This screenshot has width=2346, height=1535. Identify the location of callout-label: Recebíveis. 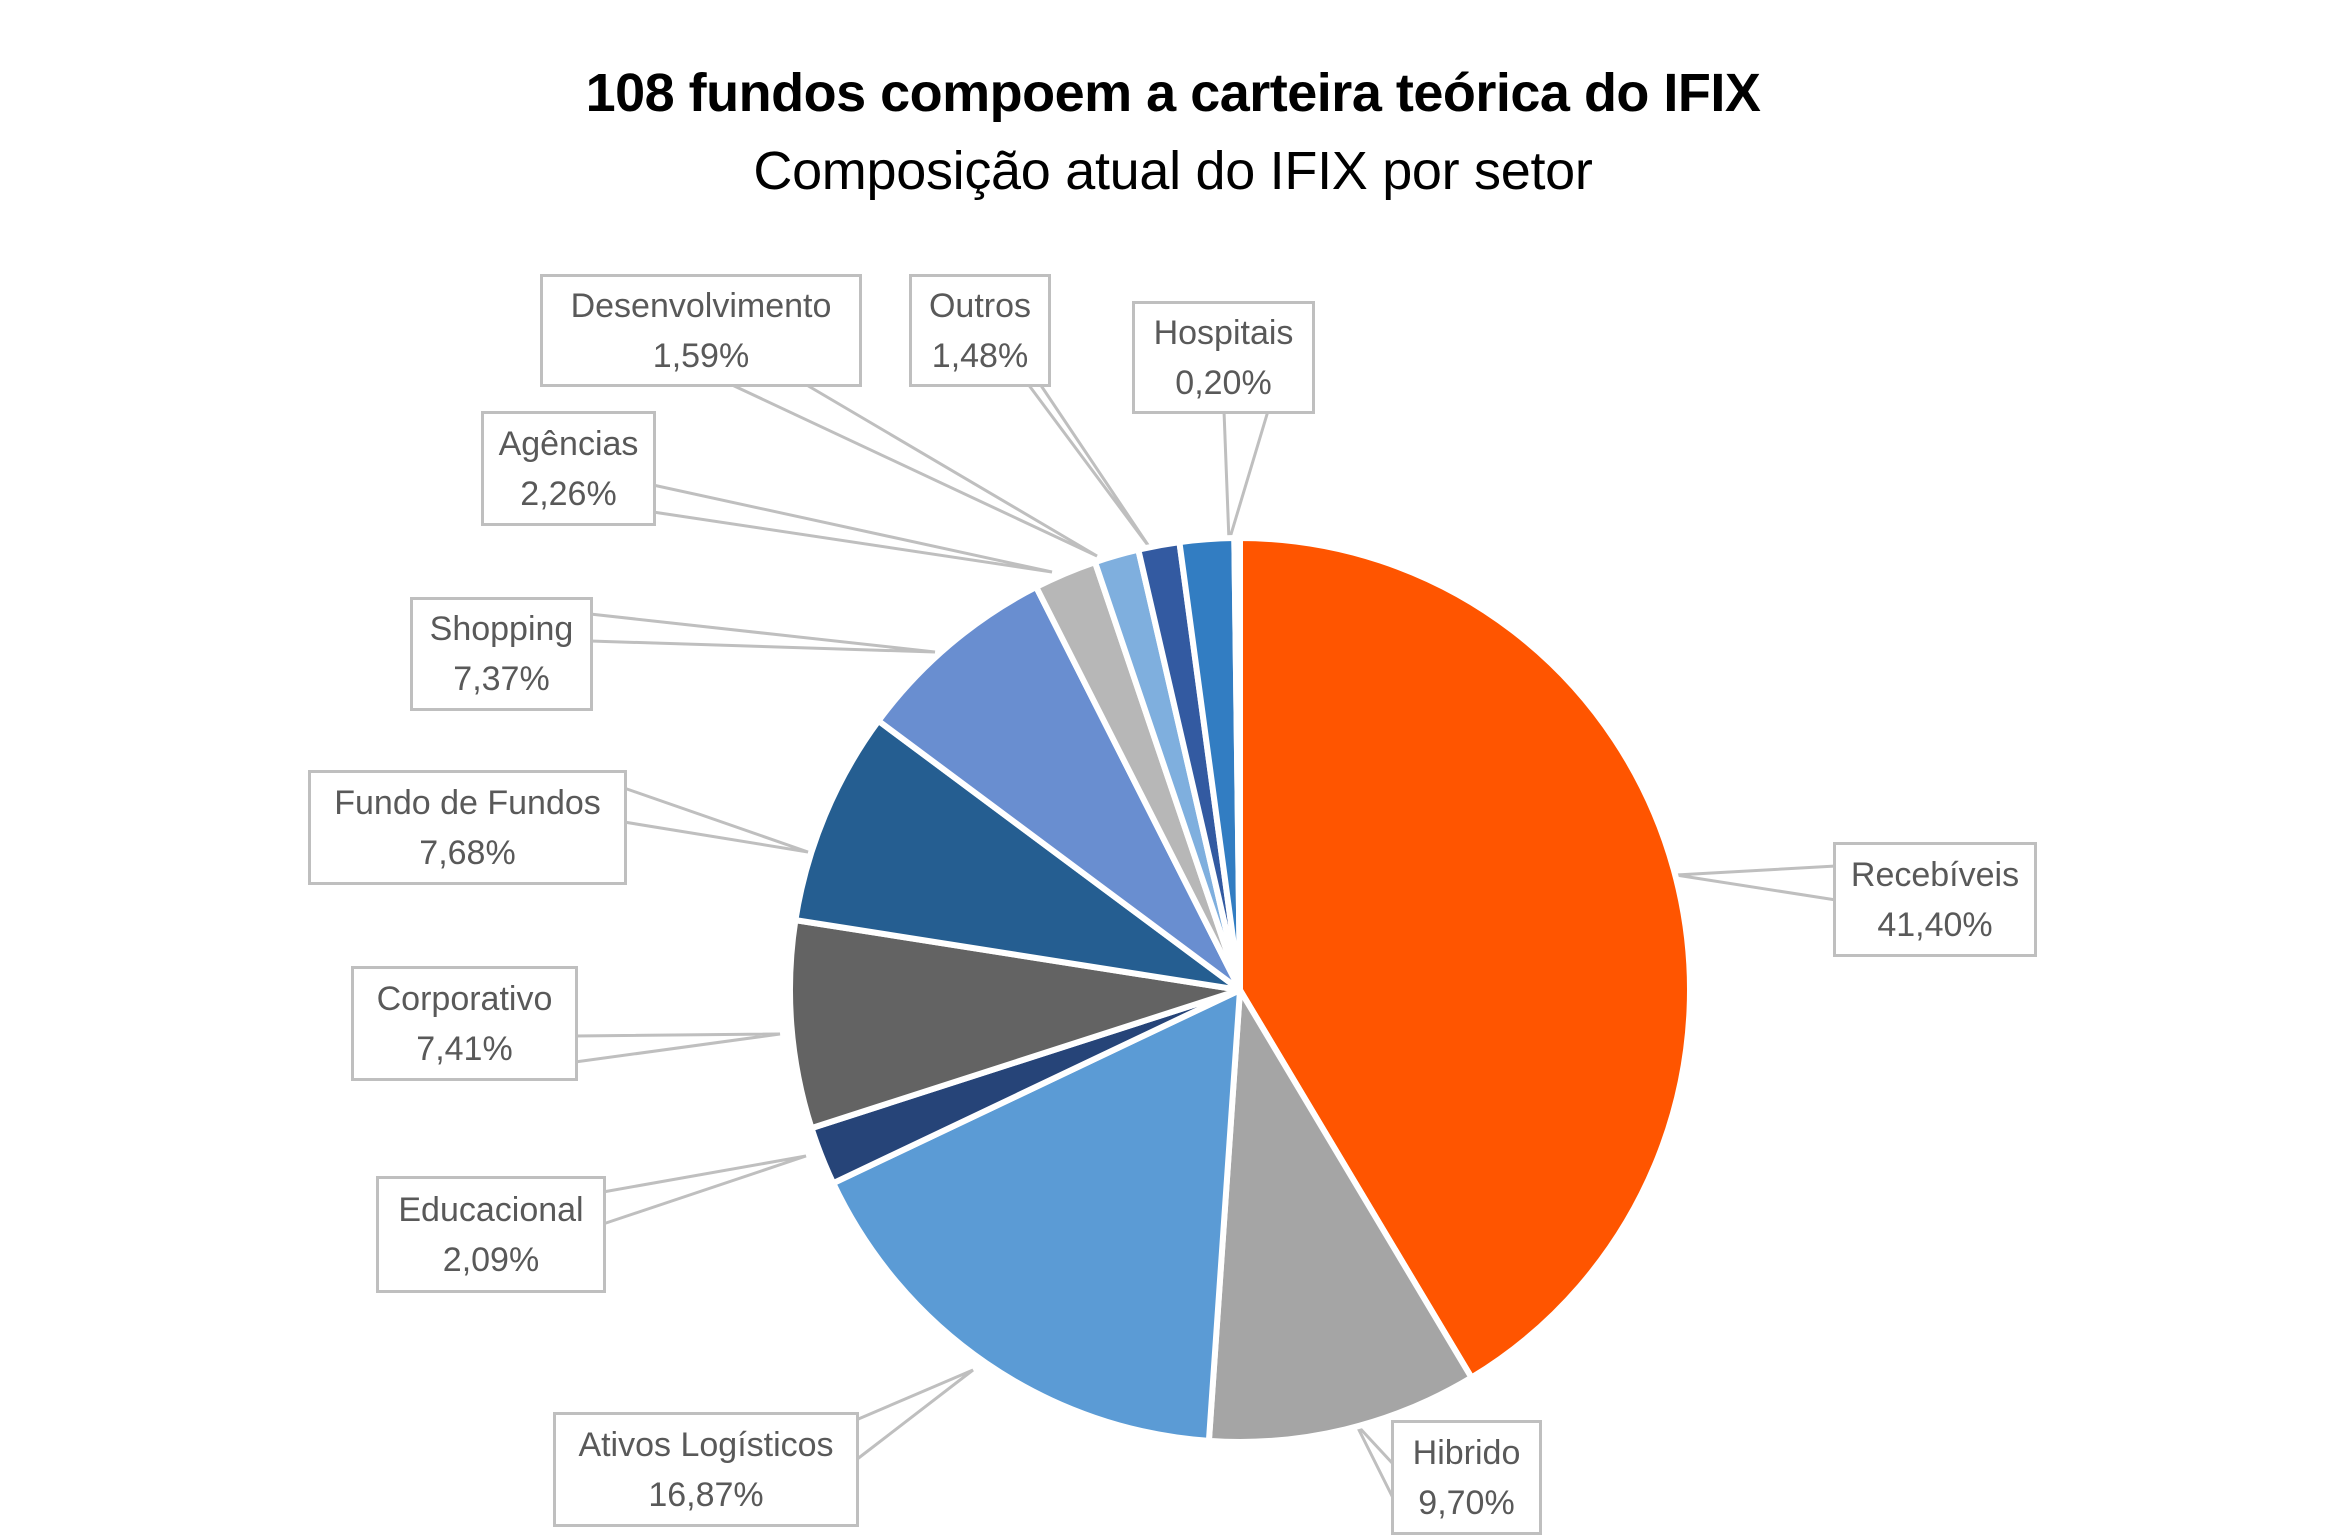
(1935, 874).